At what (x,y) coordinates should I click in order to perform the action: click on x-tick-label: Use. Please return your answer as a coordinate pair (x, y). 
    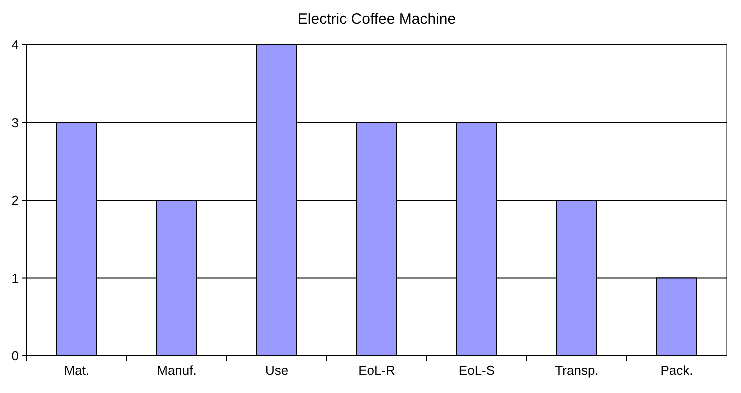
    Looking at the image, I should click on (277, 370).